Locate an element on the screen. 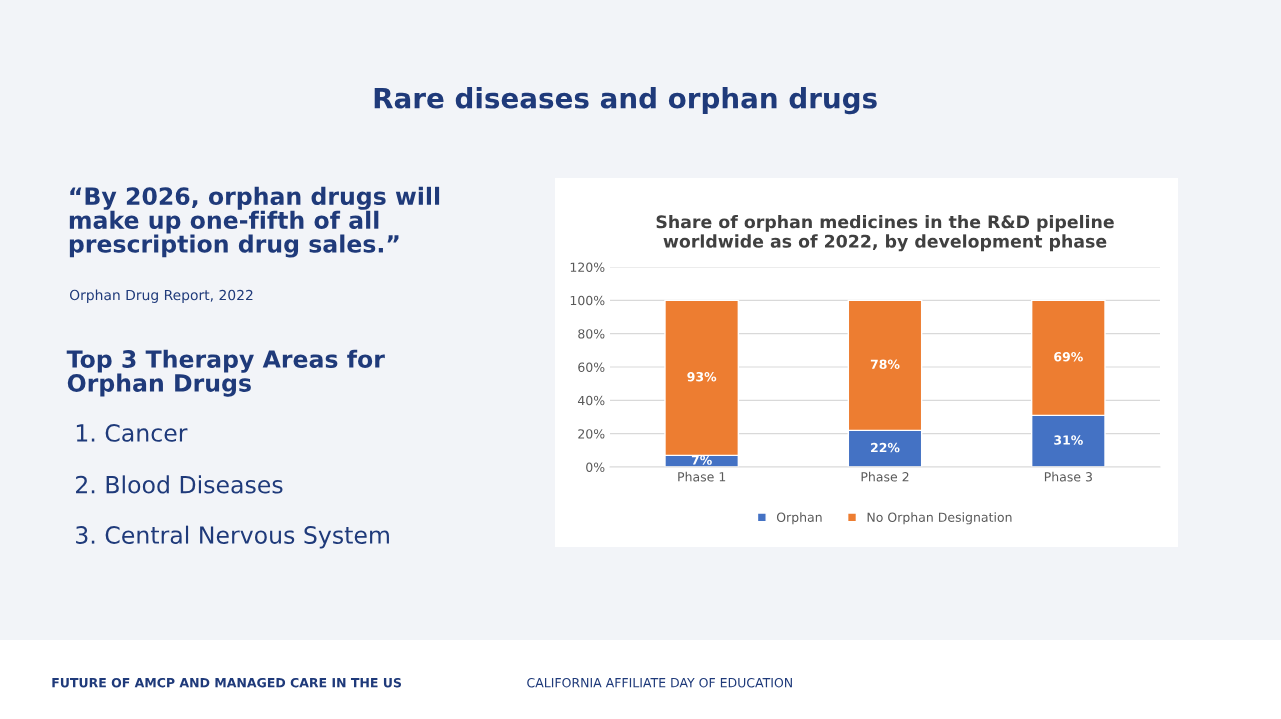 Image resolution: width=1281 pixels, height=719 pixels. data-label: 69% is located at coordinates (1068, 357).